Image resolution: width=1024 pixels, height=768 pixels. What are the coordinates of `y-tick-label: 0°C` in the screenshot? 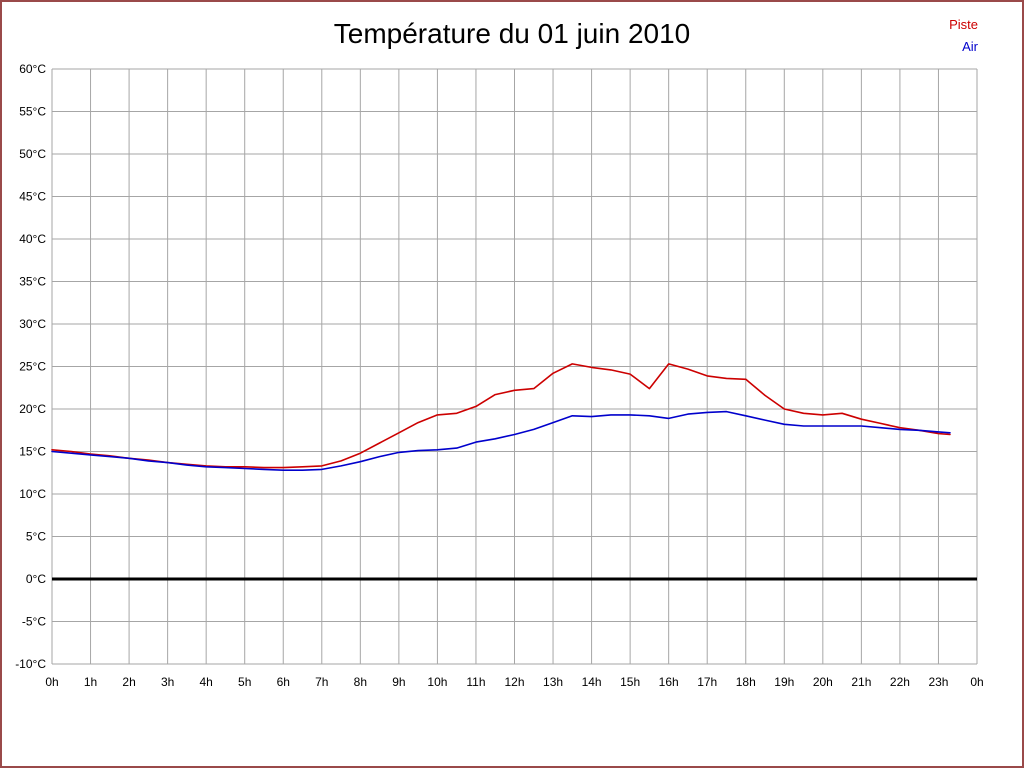 It's located at (36, 579).